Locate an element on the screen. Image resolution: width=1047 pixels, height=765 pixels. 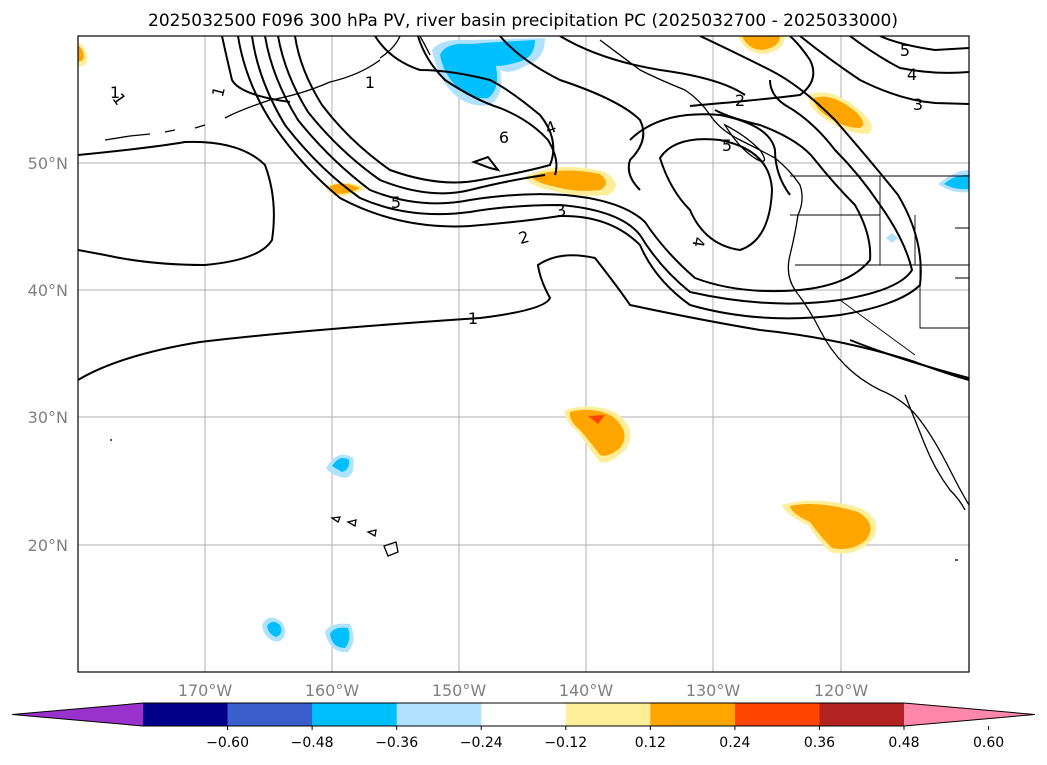
colorbar-tick-label: 0.60 is located at coordinates (988, 743).